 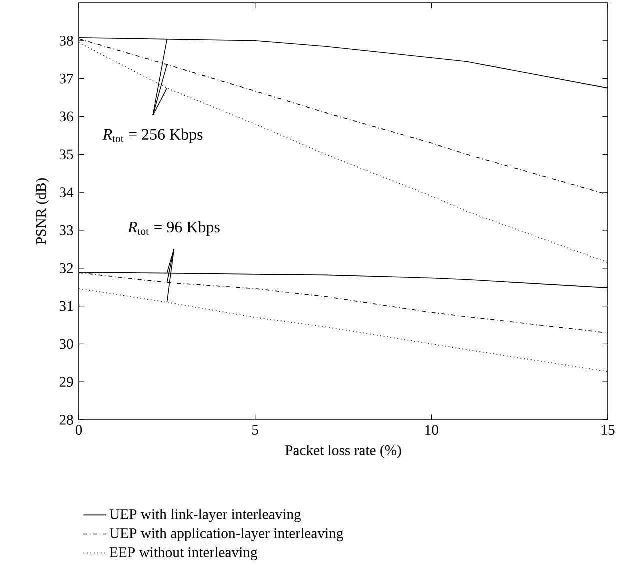 I want to click on annotation: R$_{tot}$ = 256 Kbps, so click(x=152, y=136).